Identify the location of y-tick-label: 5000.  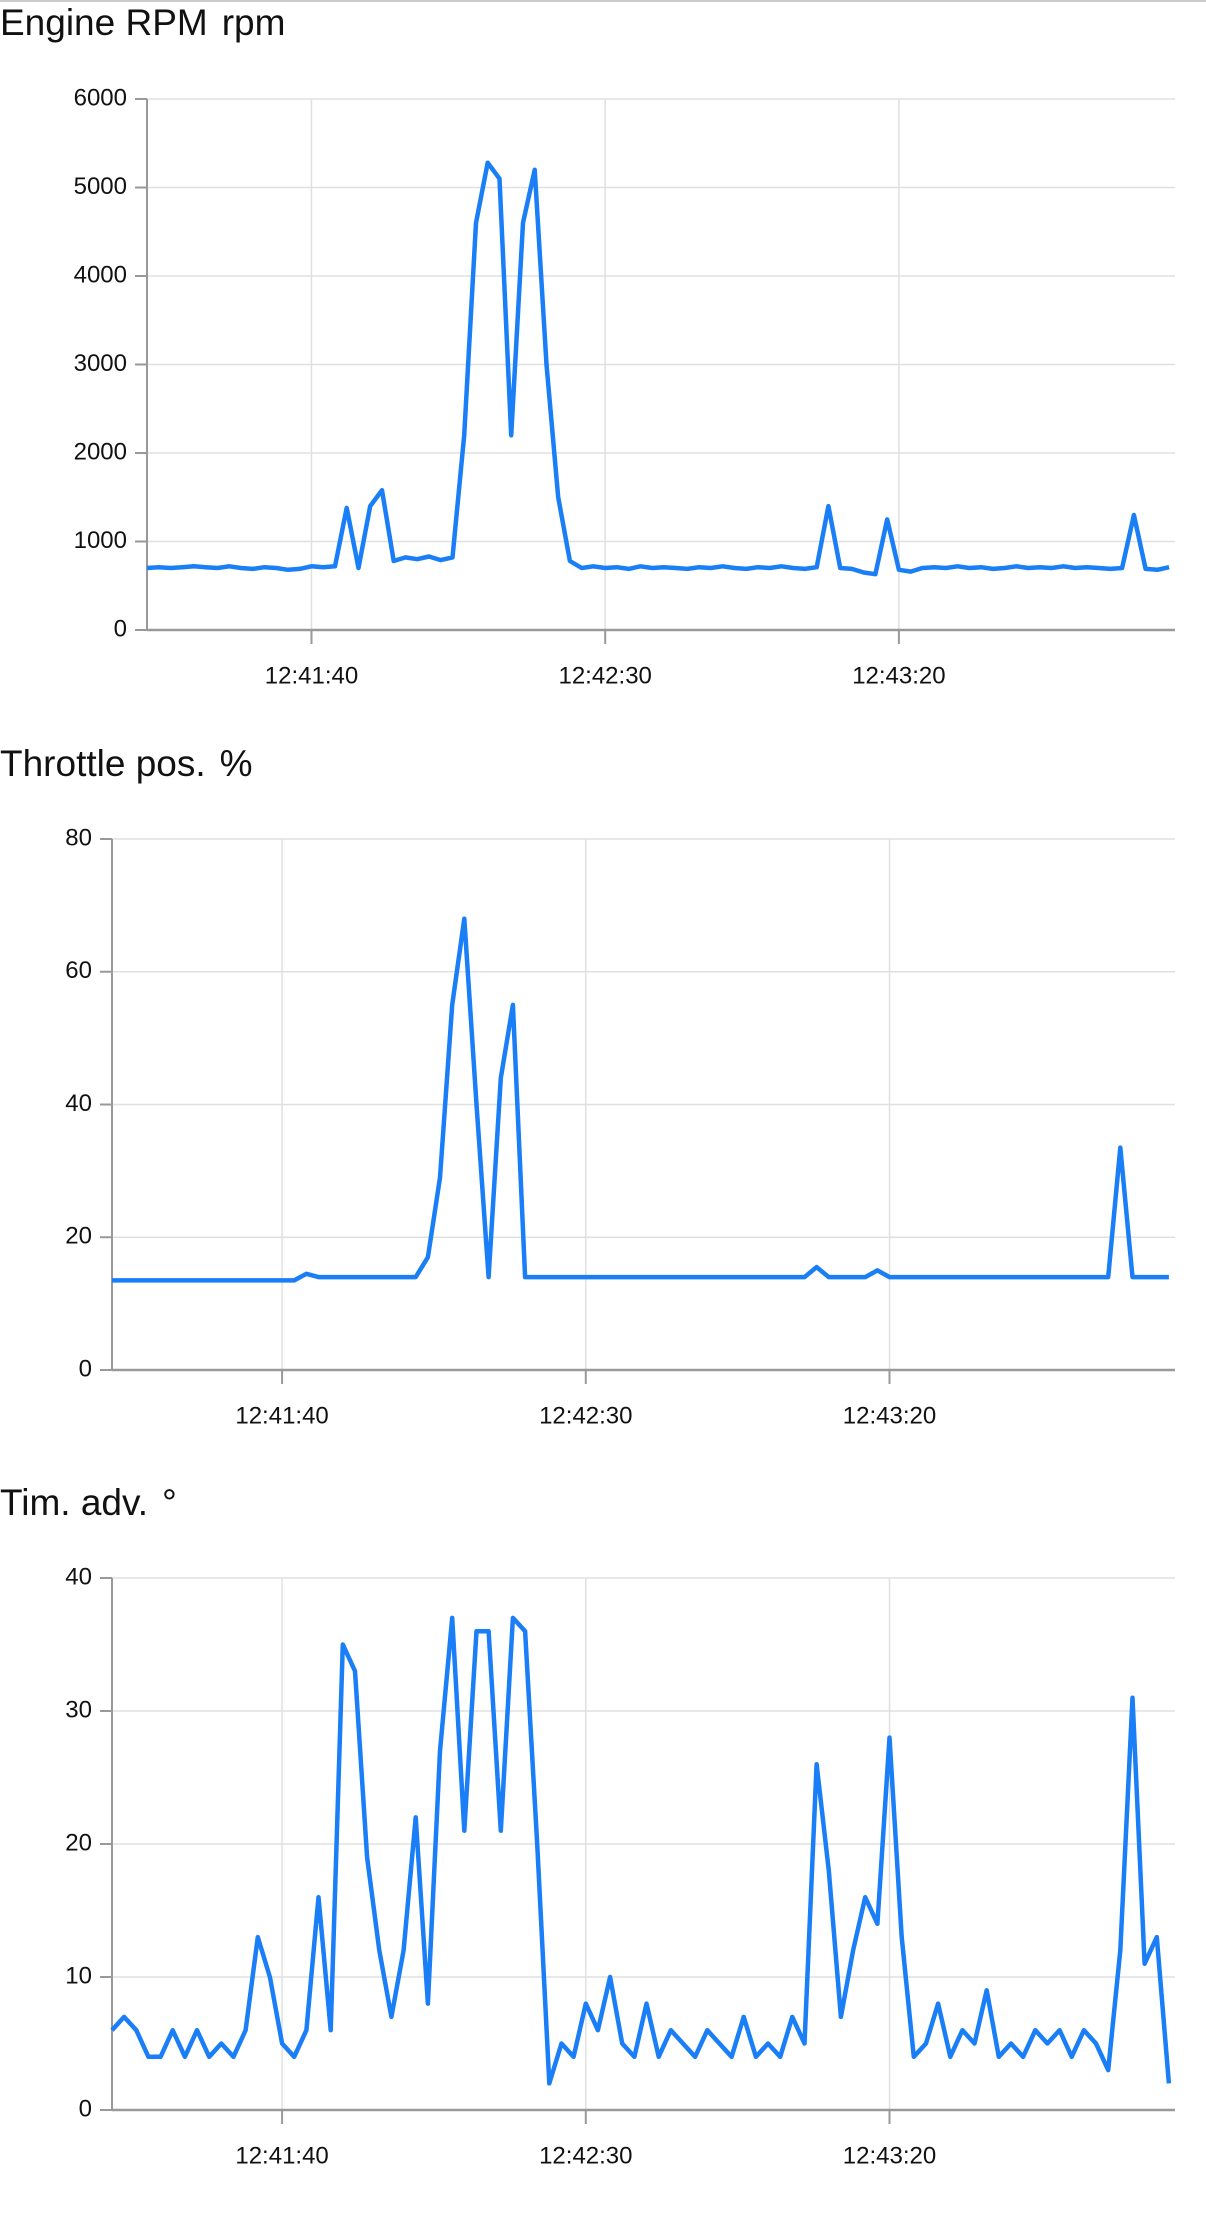
(100, 186).